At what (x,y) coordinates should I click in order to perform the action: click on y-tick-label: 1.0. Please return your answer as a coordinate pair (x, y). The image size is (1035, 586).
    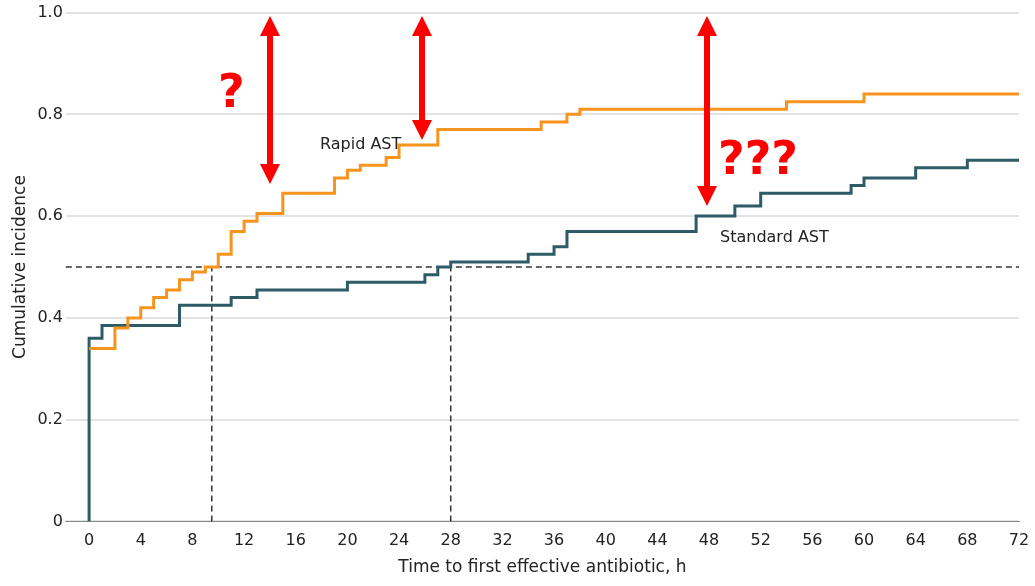
    Looking at the image, I should click on (50, 11).